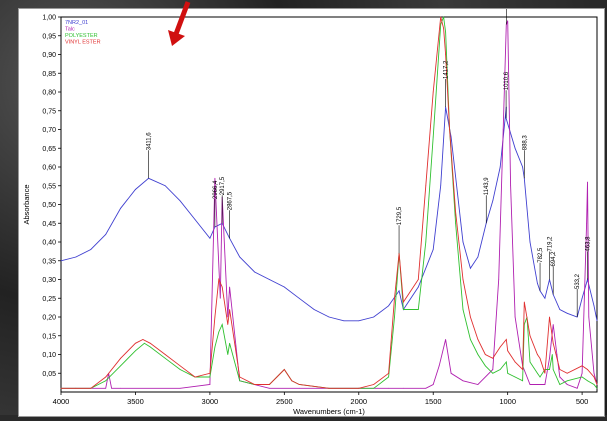  What do you see at coordinates (76, 23) in the screenshot?
I see `legend-entry: 7NR2_01` at bounding box center [76, 23].